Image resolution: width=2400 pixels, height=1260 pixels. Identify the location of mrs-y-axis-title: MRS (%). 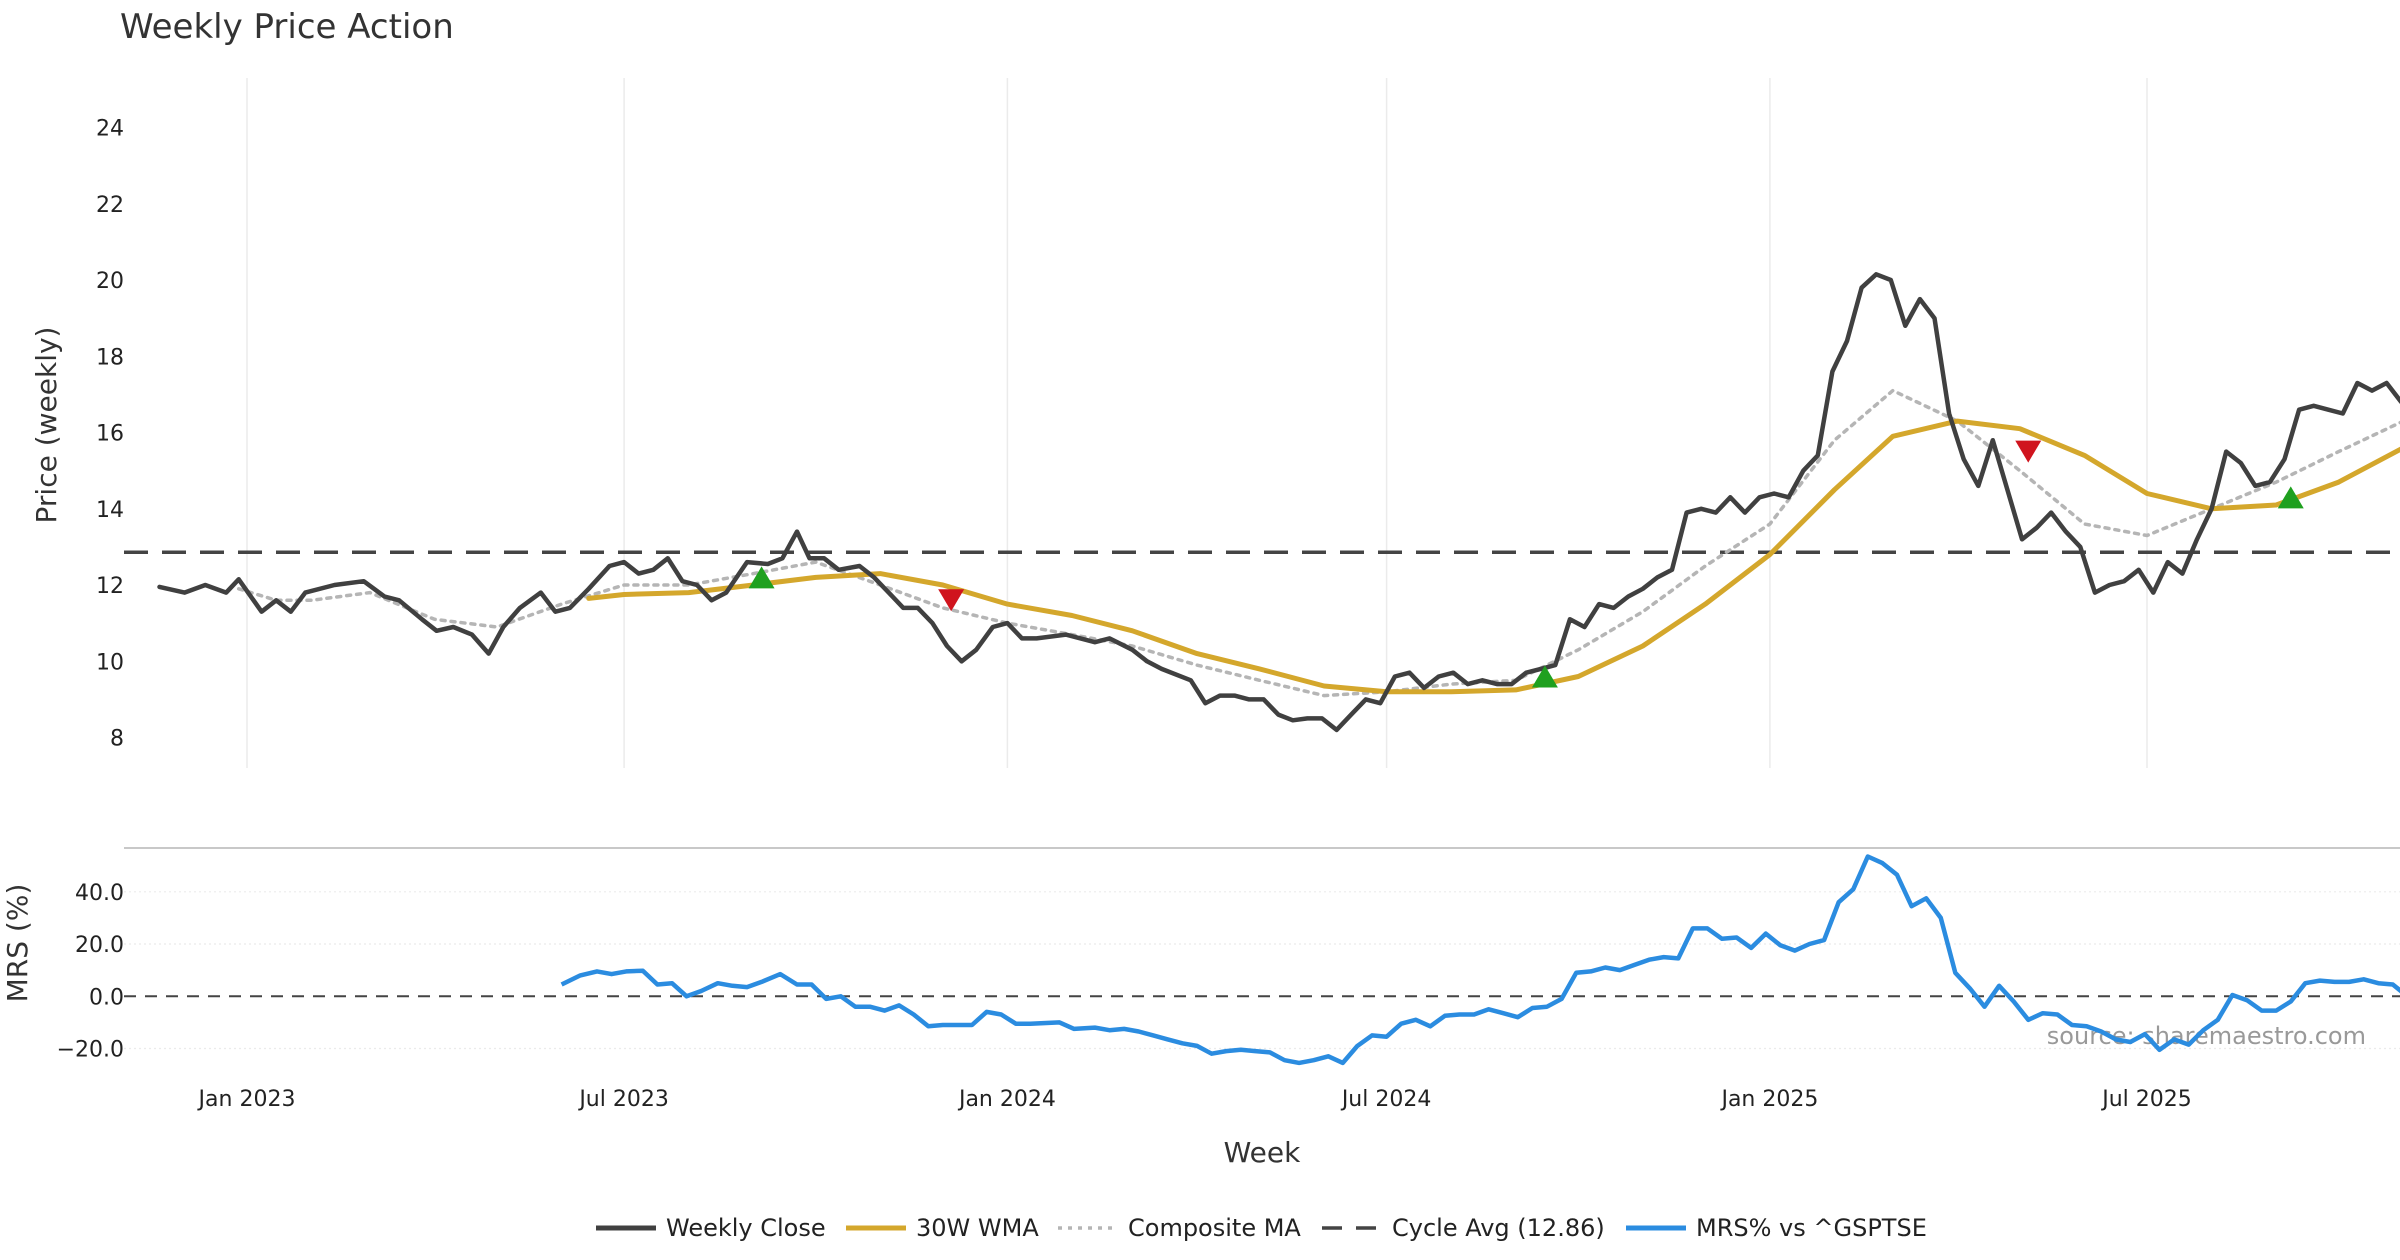
(17, 943).